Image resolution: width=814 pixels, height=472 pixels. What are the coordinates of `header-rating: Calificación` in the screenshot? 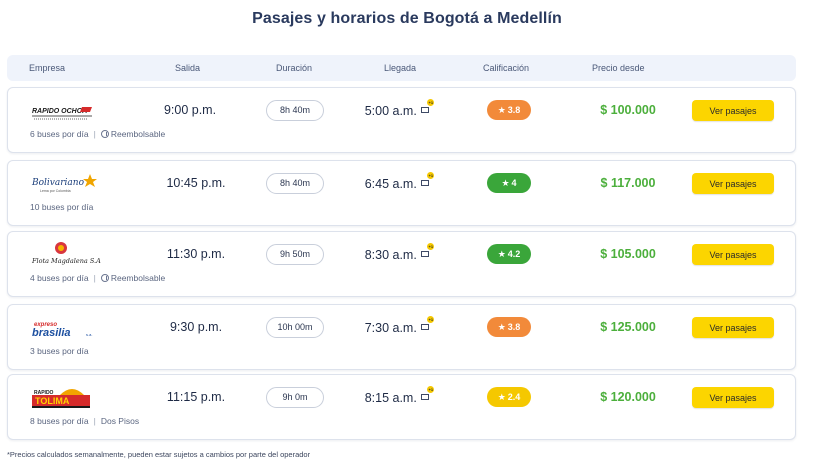 It's located at (506, 68).